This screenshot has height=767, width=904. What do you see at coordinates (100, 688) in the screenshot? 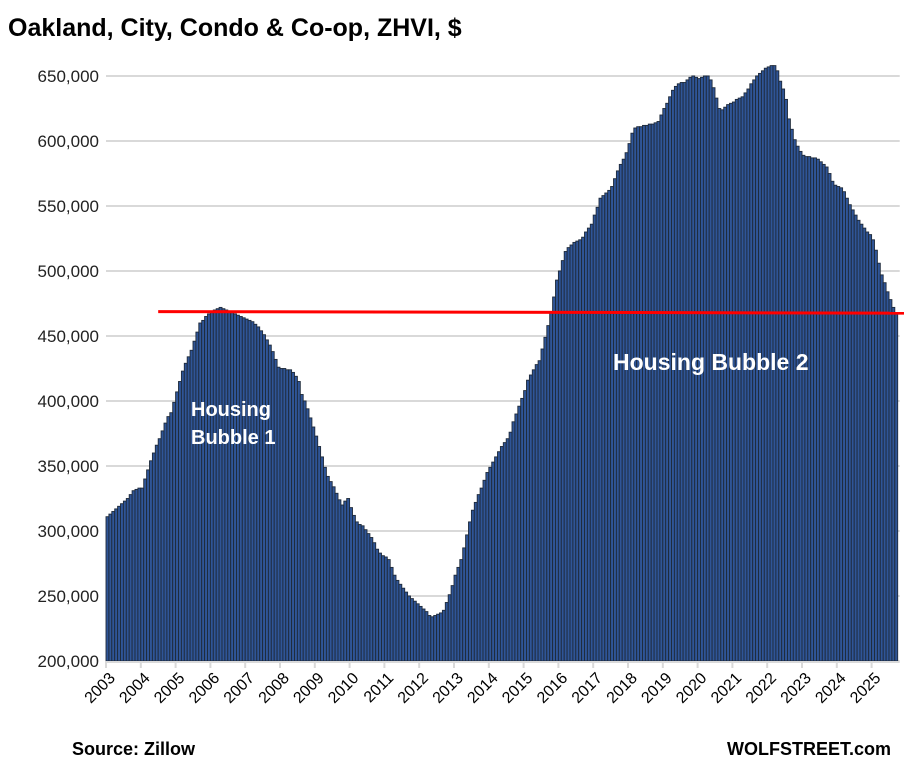
I see `x-tick-label: 2003` at bounding box center [100, 688].